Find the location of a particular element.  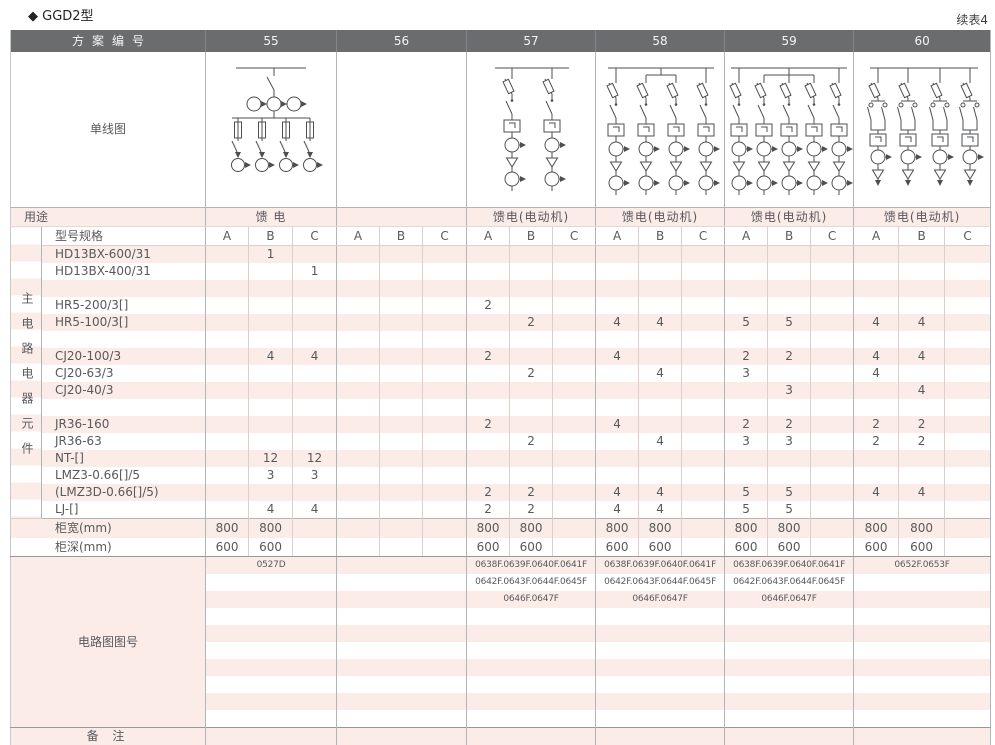

value-cell: 1 is located at coordinates (314, 271).